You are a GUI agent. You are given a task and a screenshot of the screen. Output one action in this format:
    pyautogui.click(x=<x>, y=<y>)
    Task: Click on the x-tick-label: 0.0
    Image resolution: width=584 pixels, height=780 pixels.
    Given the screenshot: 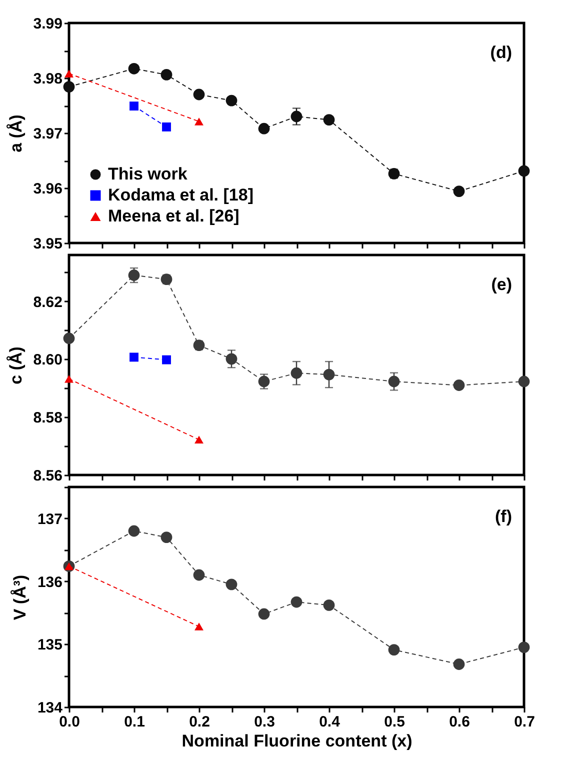 What is the action you would take?
    pyautogui.click(x=69, y=722)
    